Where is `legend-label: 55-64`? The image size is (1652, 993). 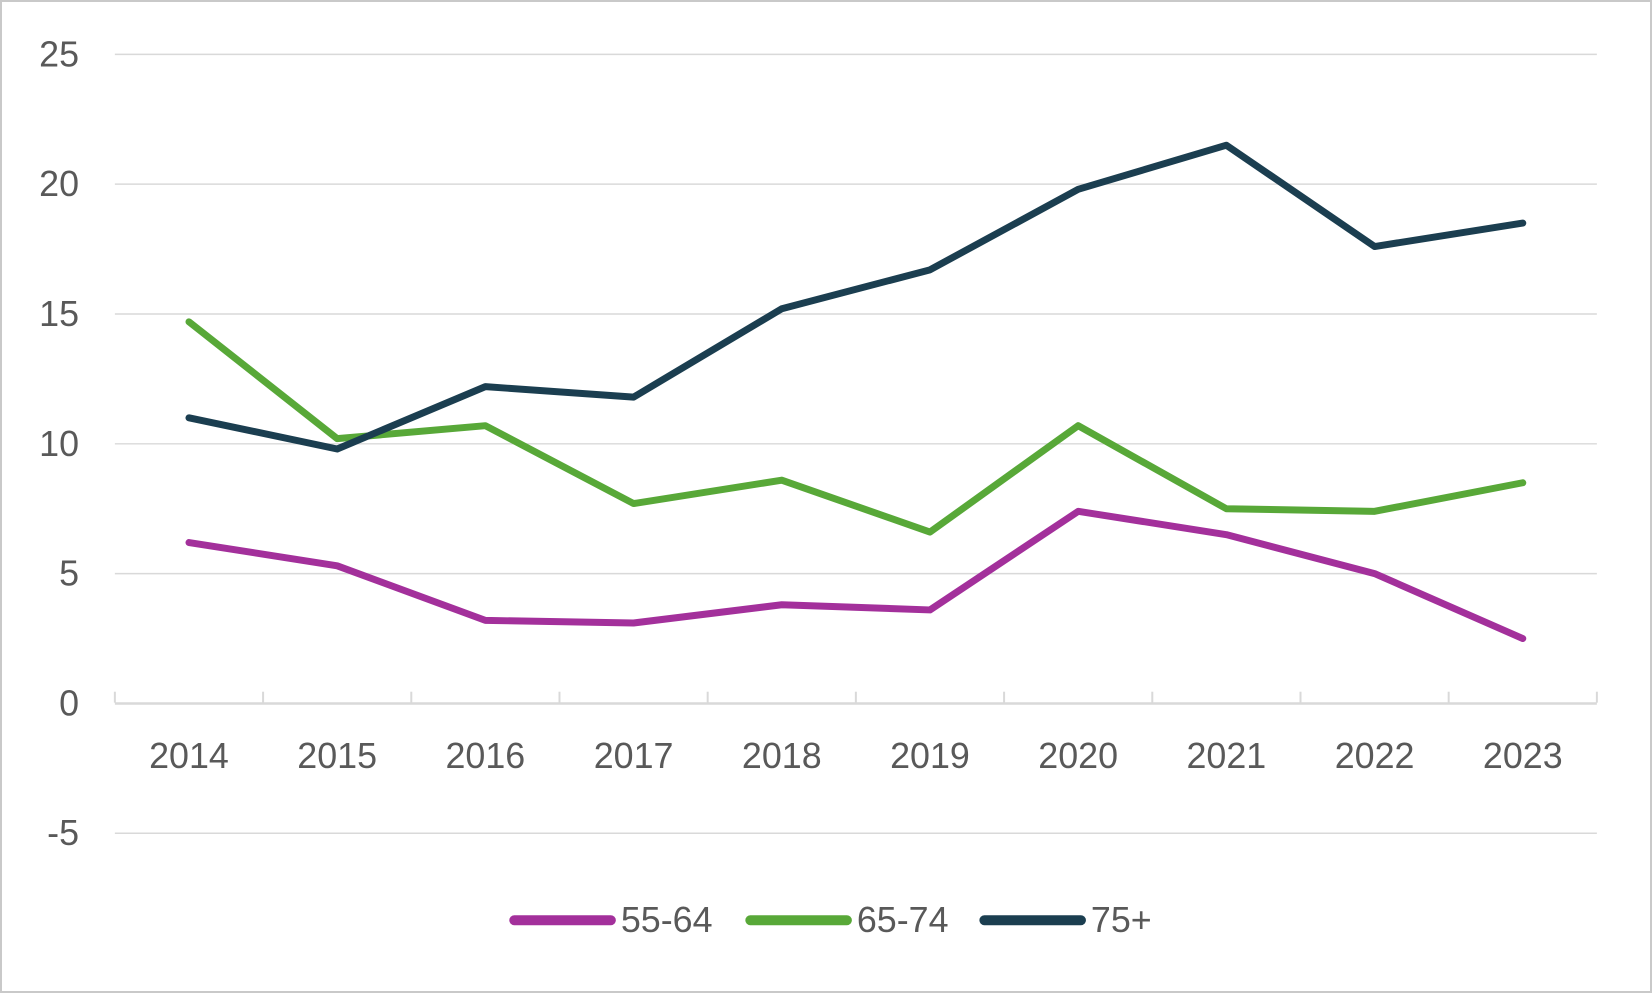
legend-label: 55-64 is located at coordinates (667, 920).